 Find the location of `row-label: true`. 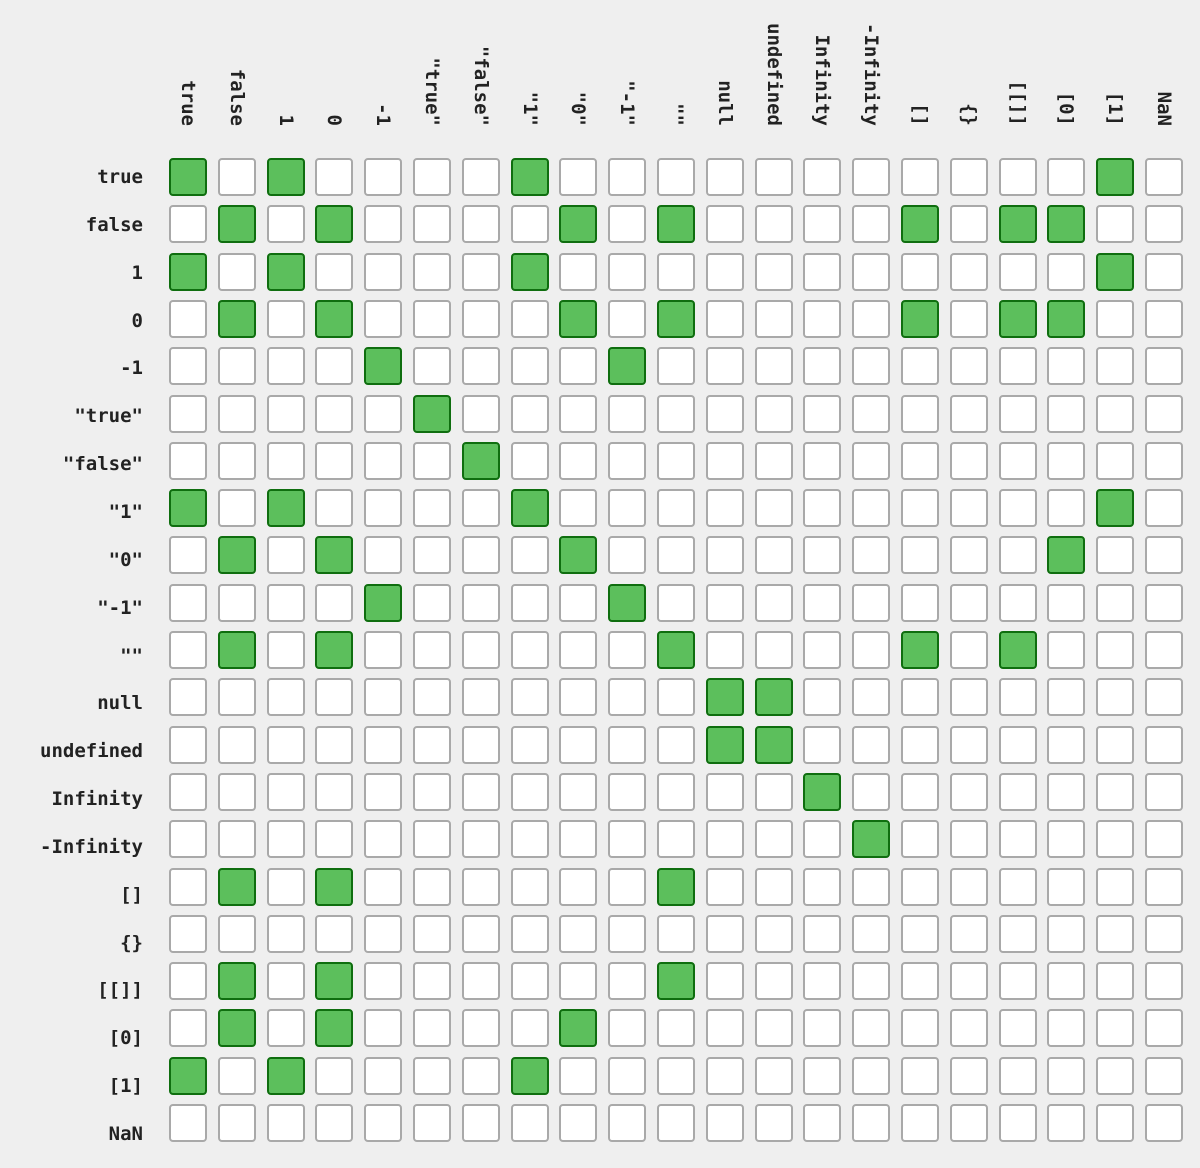

row-label: true is located at coordinates (120, 177).